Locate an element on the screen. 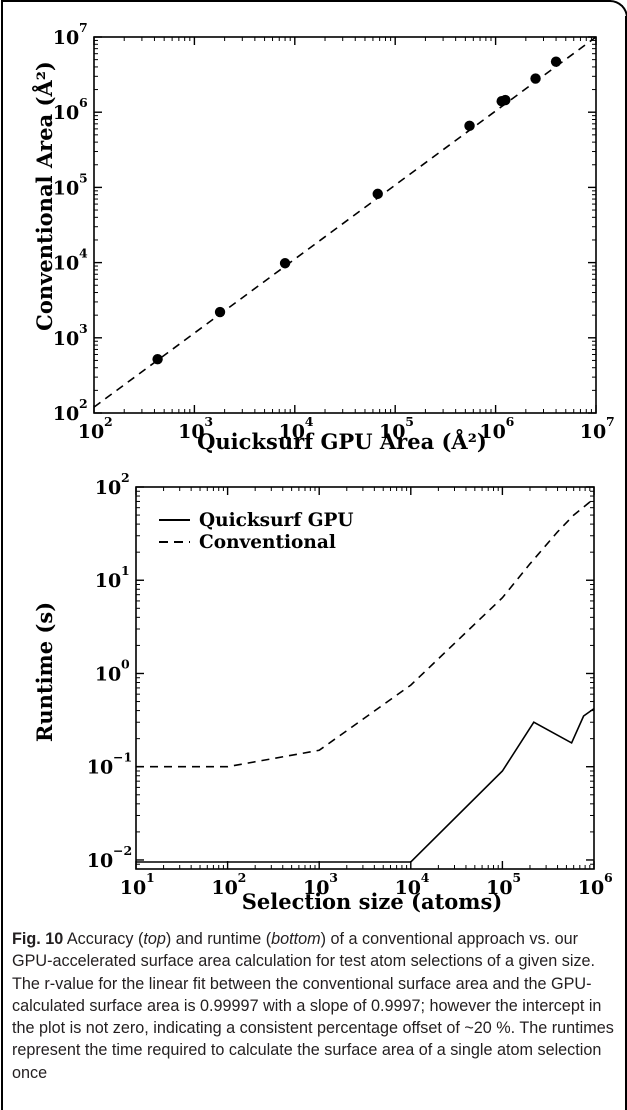  legend-label-conventional: Conventional is located at coordinates (267, 542).